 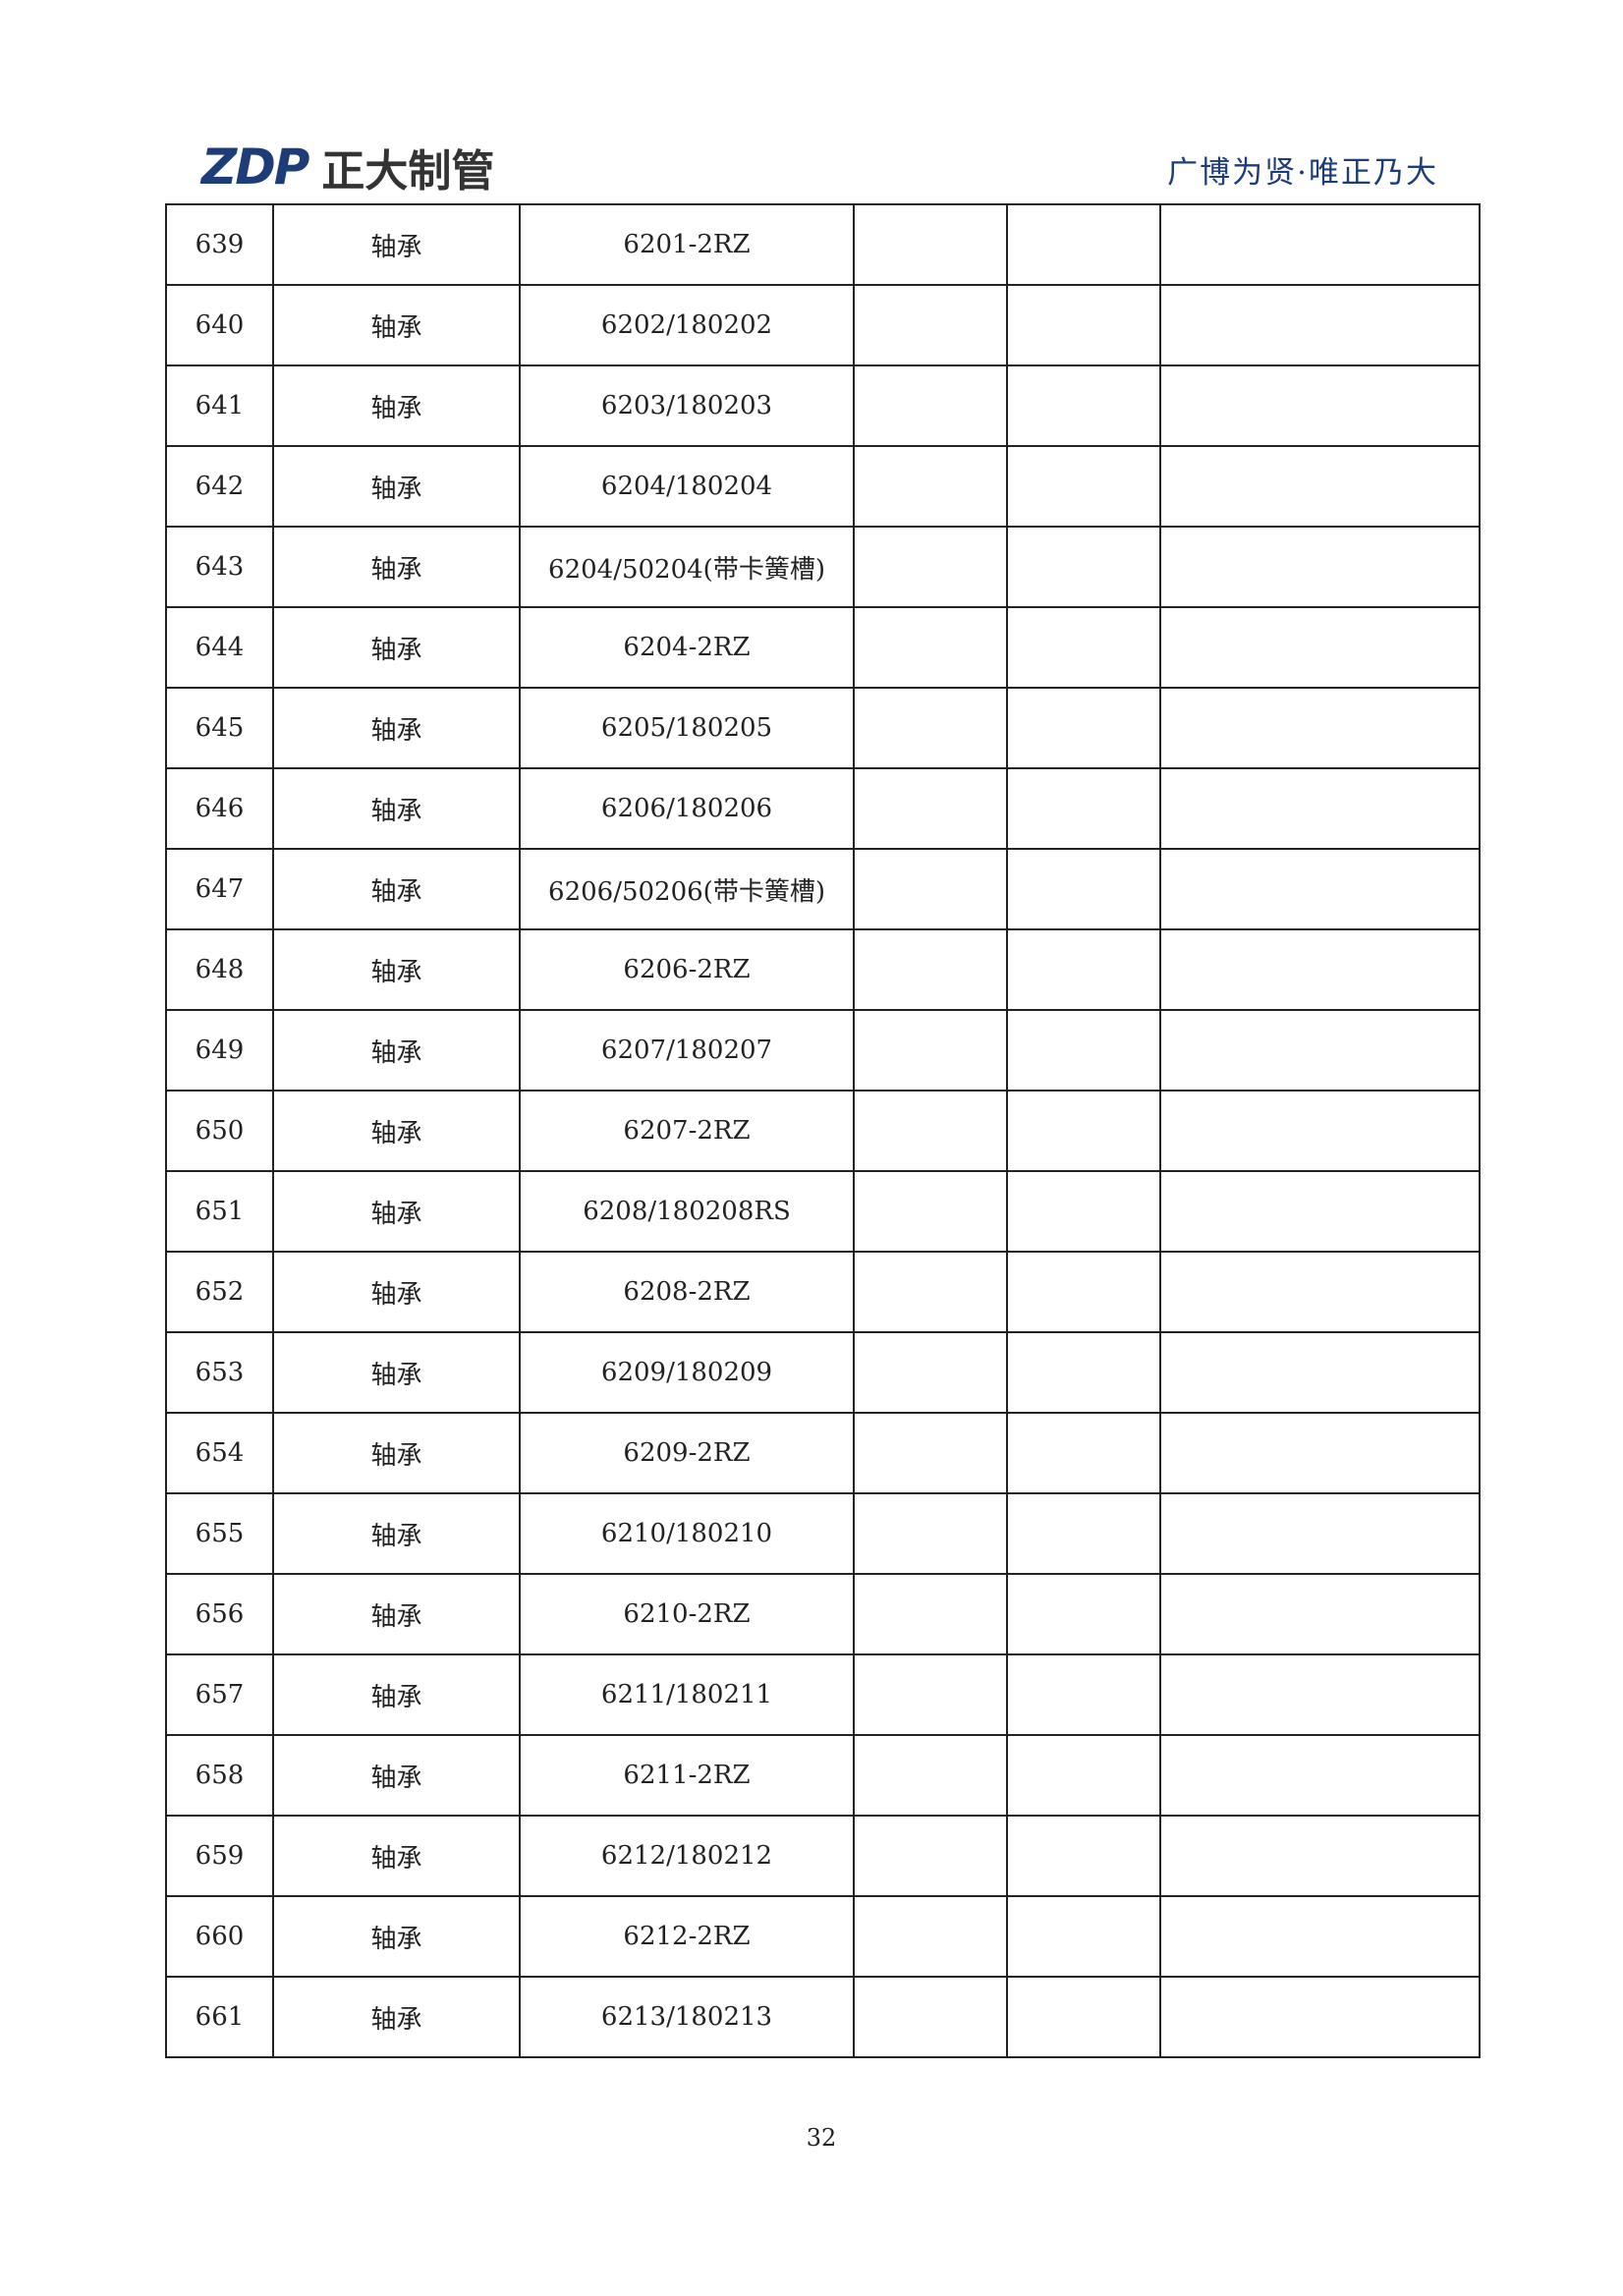 What do you see at coordinates (687, 647) in the screenshot?
I see `item-model: 6204-2RZ` at bounding box center [687, 647].